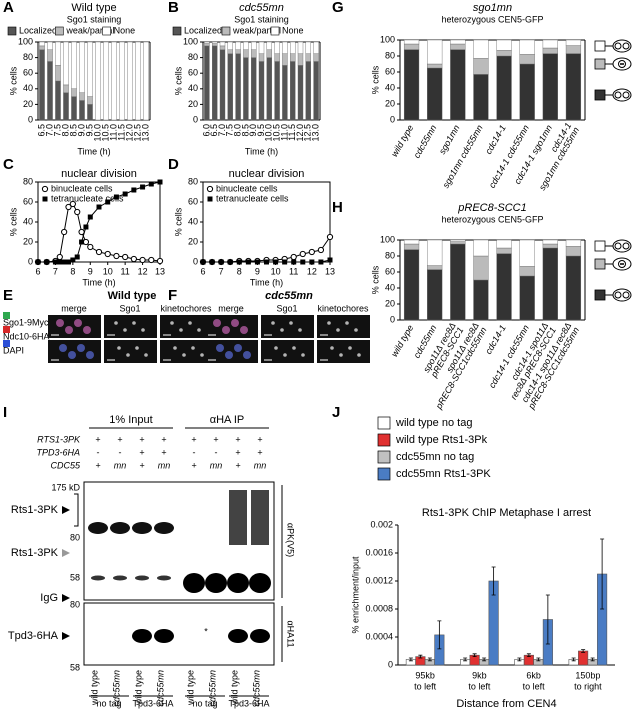 This screenshot has width=640, height=710. What do you see at coordinates (216, 465) in the screenshot?
I see `genotype-mark: mn` at bounding box center [216, 465].